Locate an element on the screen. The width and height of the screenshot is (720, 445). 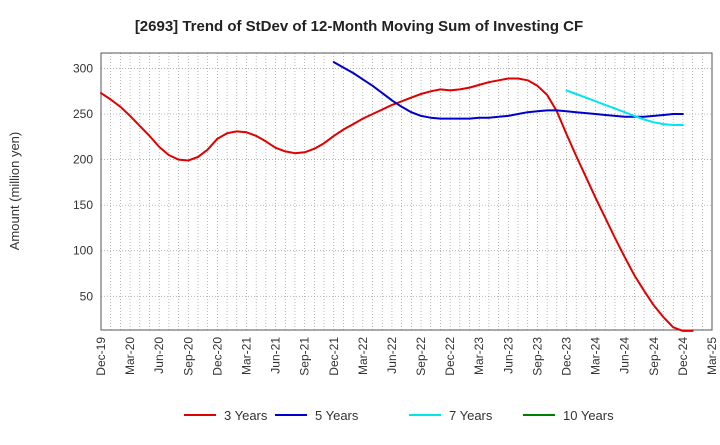
x-tick-label: Sep-24 is located at coordinates (654, 356).